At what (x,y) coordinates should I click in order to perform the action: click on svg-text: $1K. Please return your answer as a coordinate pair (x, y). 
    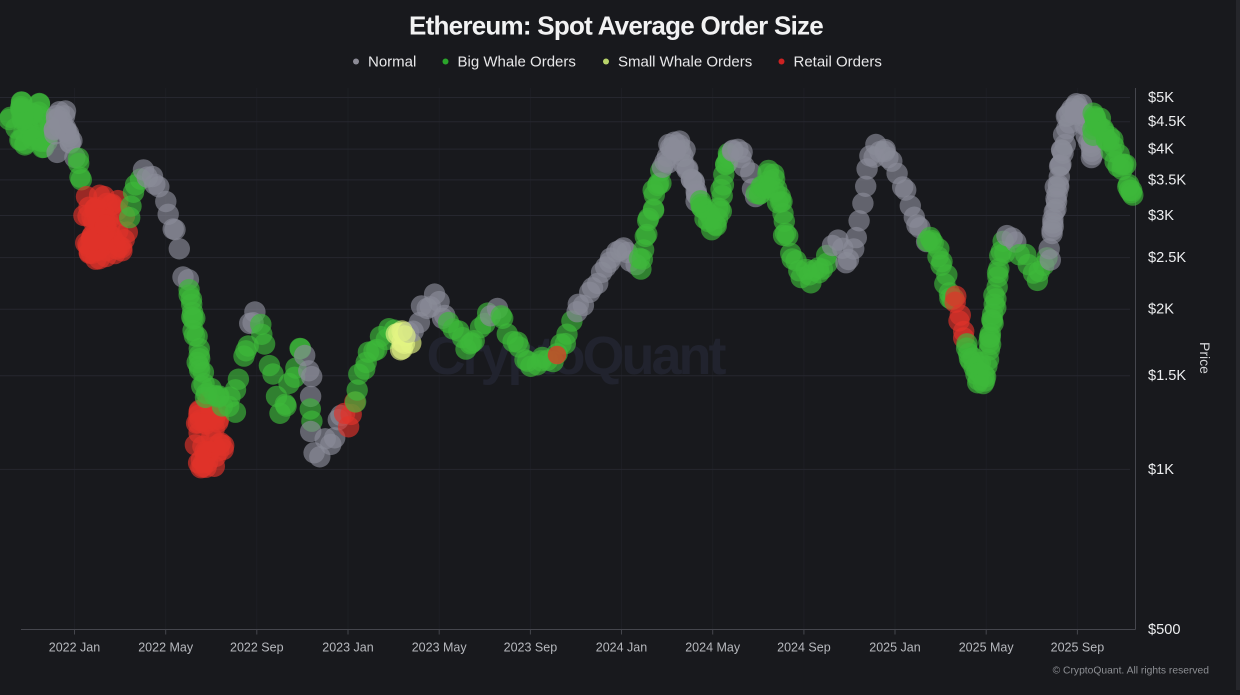
    Looking at the image, I should click on (1161, 470).